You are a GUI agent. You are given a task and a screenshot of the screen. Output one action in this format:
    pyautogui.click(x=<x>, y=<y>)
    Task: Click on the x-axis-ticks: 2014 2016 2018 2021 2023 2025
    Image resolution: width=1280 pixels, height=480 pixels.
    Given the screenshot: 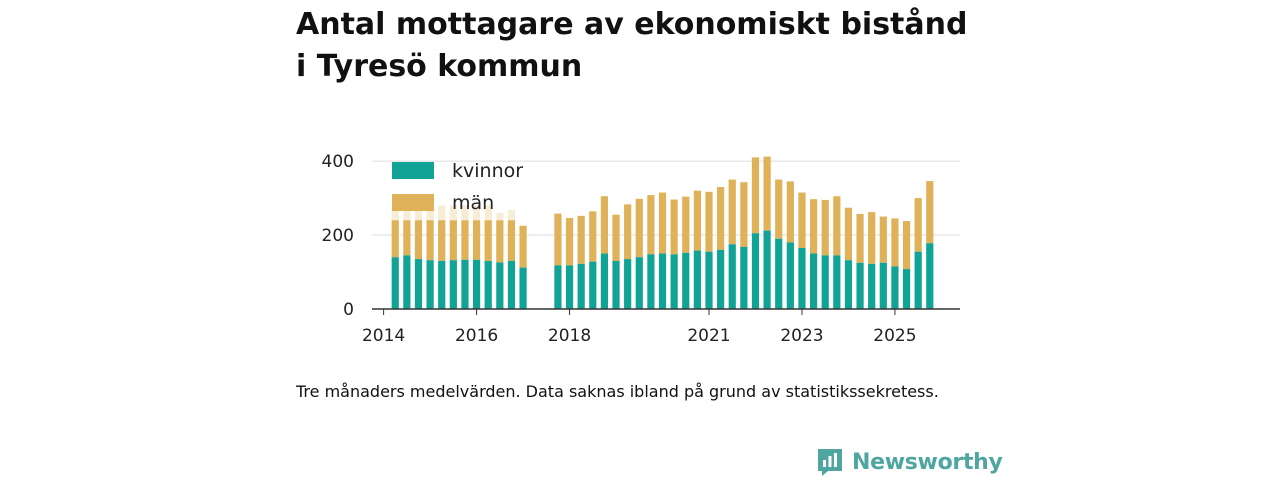 What is the action you would take?
    pyautogui.click(x=639, y=327)
    